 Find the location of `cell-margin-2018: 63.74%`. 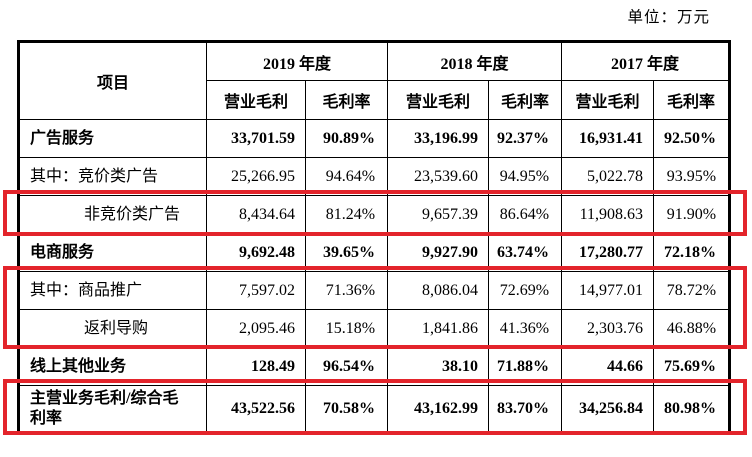

cell-margin-2018: 63.74% is located at coordinates (525, 252).